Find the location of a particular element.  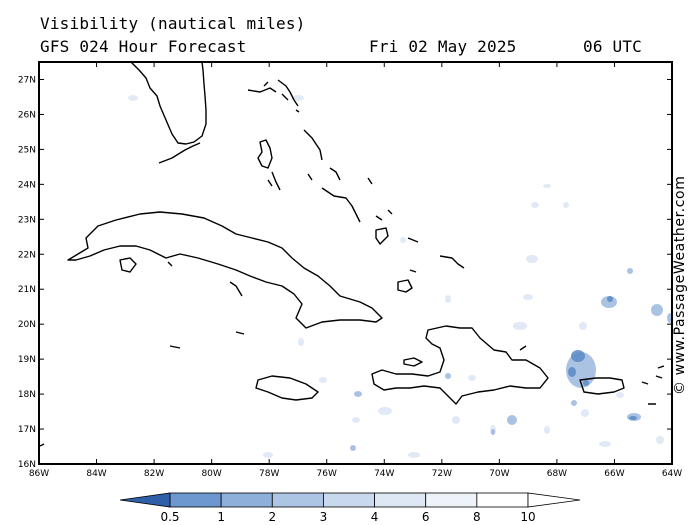

legend-label: 3 is located at coordinates (324, 517).